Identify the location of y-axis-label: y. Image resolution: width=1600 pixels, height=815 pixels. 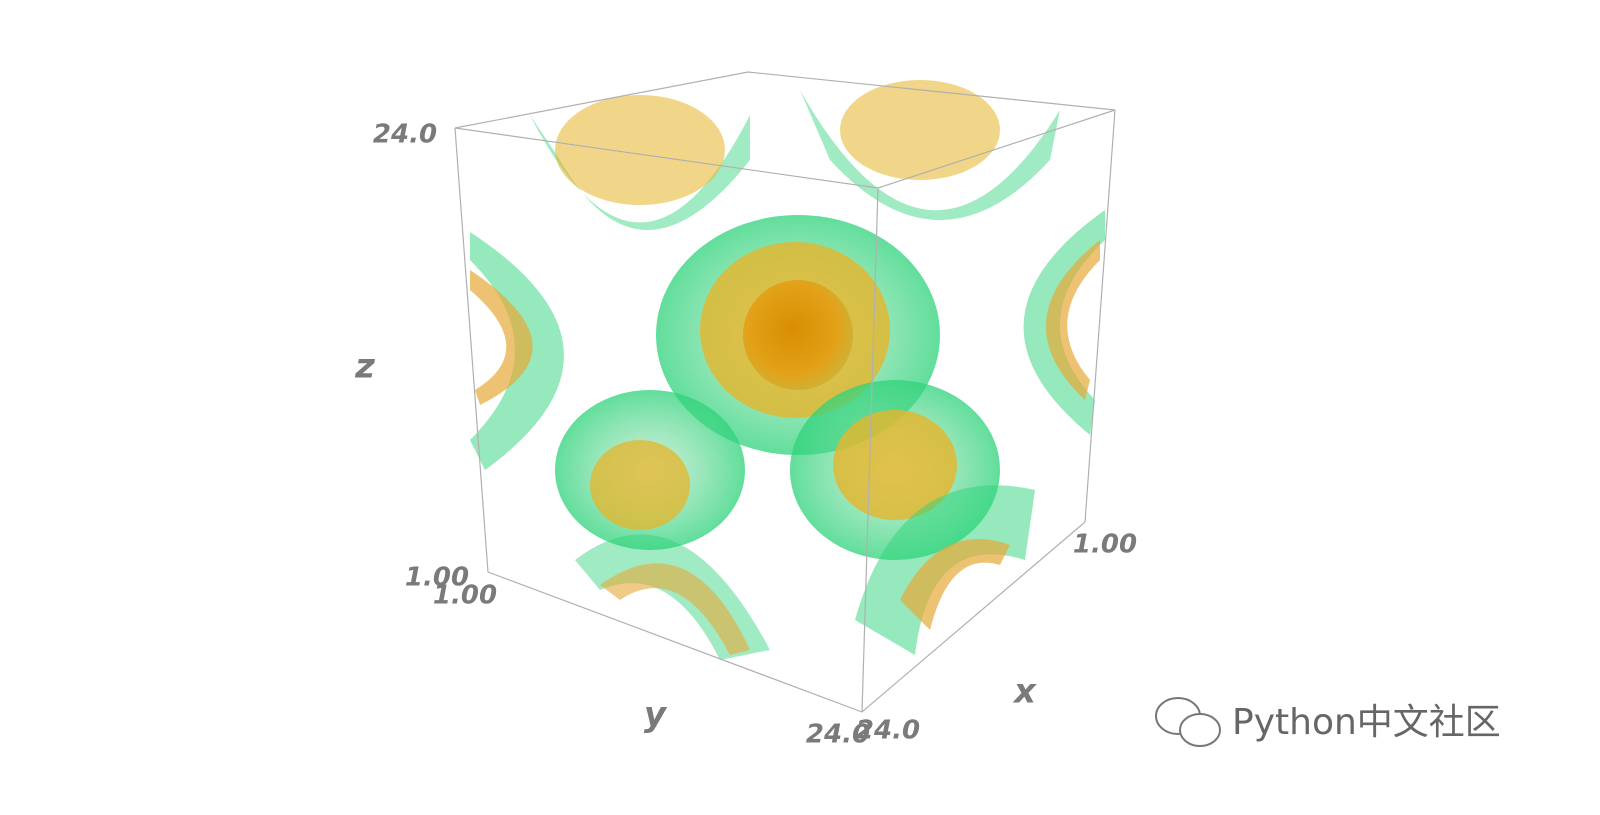
(656, 715).